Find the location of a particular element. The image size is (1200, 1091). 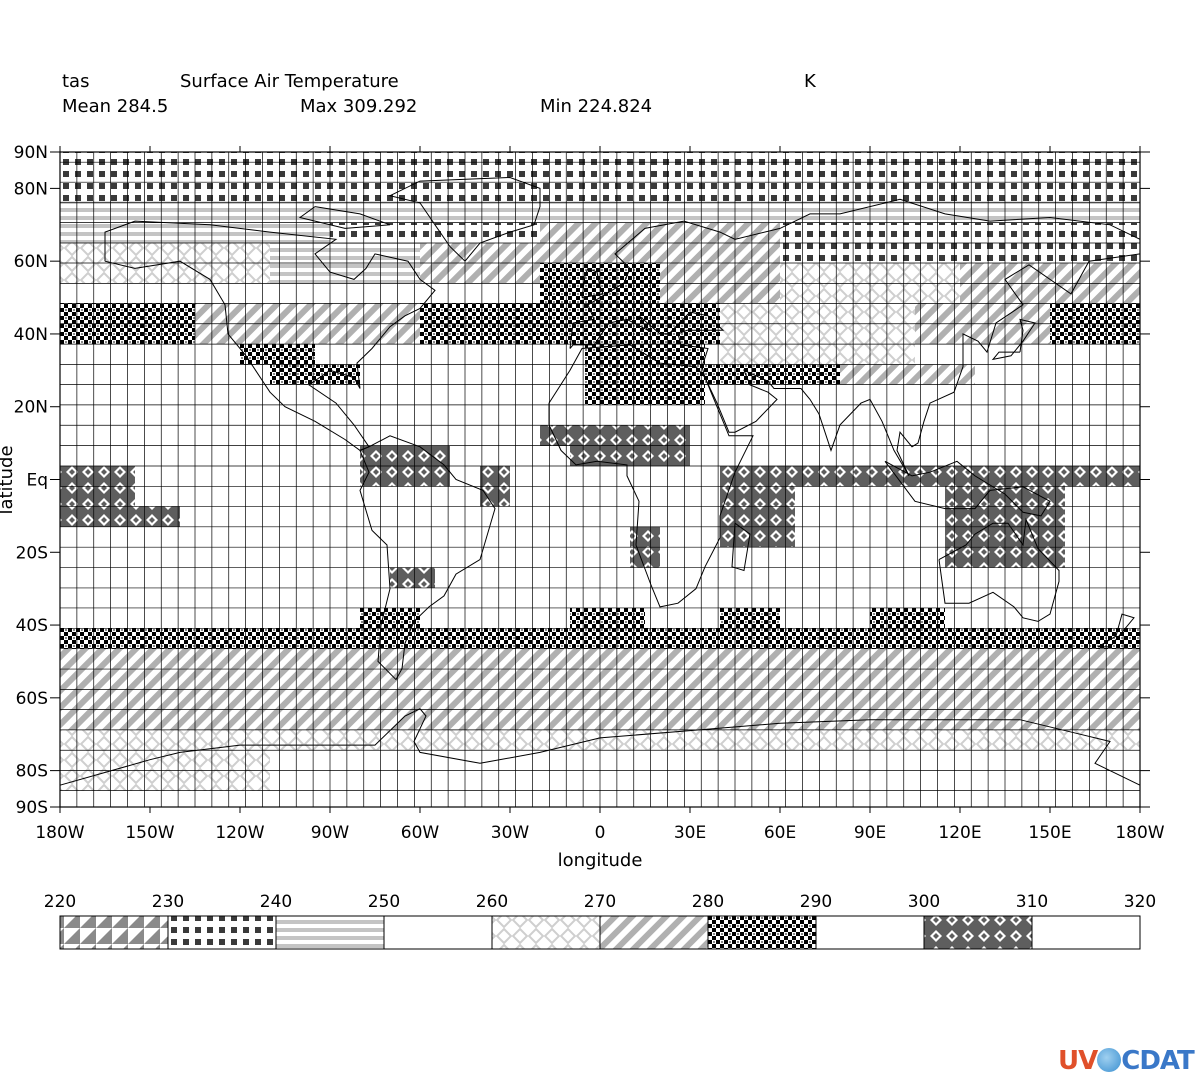

x-tick-label: 90E is located at coordinates (870, 833).